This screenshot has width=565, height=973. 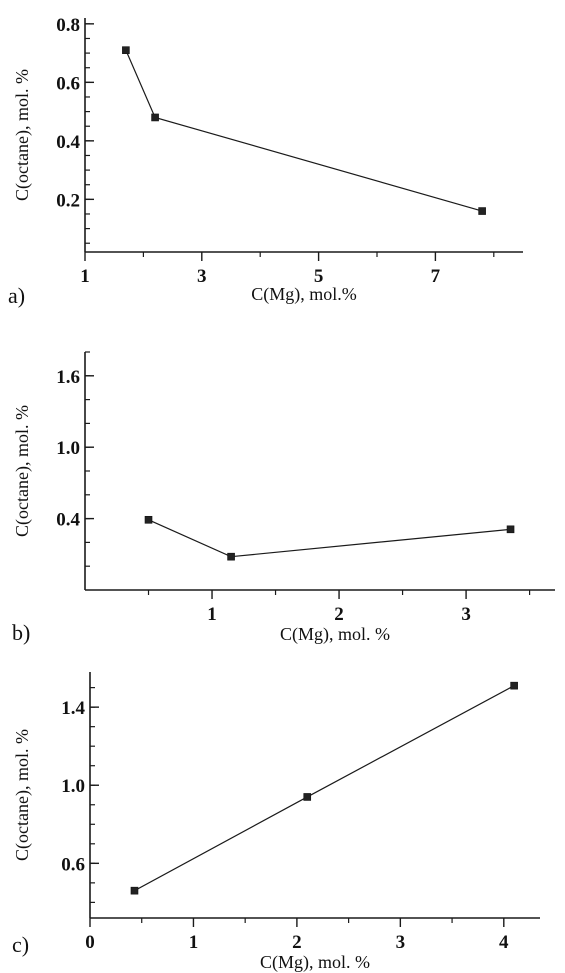 I want to click on panel-label: a), so click(x=16, y=295).